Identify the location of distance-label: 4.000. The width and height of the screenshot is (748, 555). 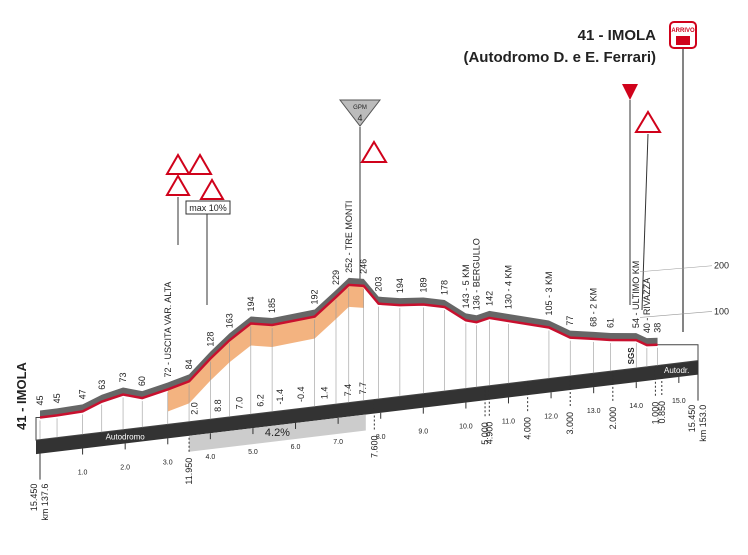
(528, 428).